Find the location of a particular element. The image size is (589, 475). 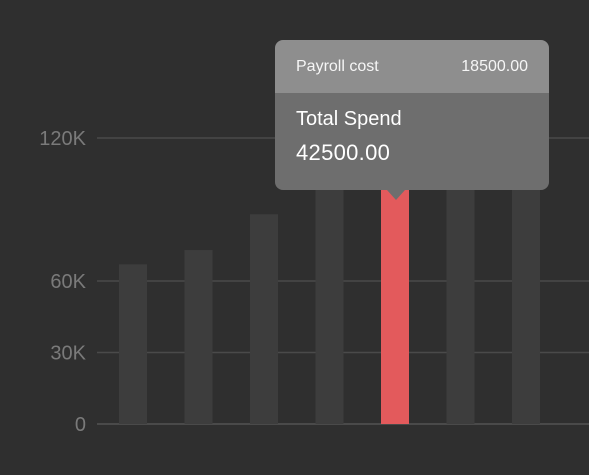

tooltip-header-value: 18500.00 is located at coordinates (494, 66).